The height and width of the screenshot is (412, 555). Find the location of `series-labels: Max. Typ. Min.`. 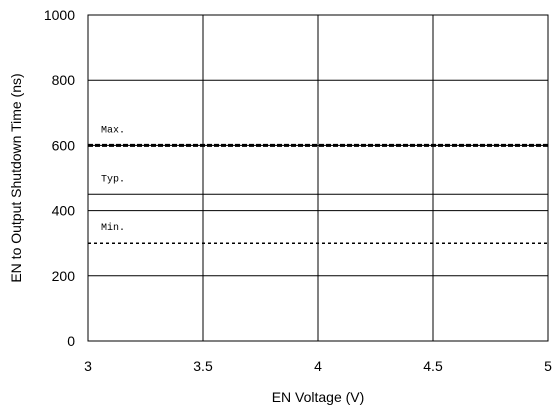

series-labels: Max. Typ. Min. is located at coordinates (113, 179).